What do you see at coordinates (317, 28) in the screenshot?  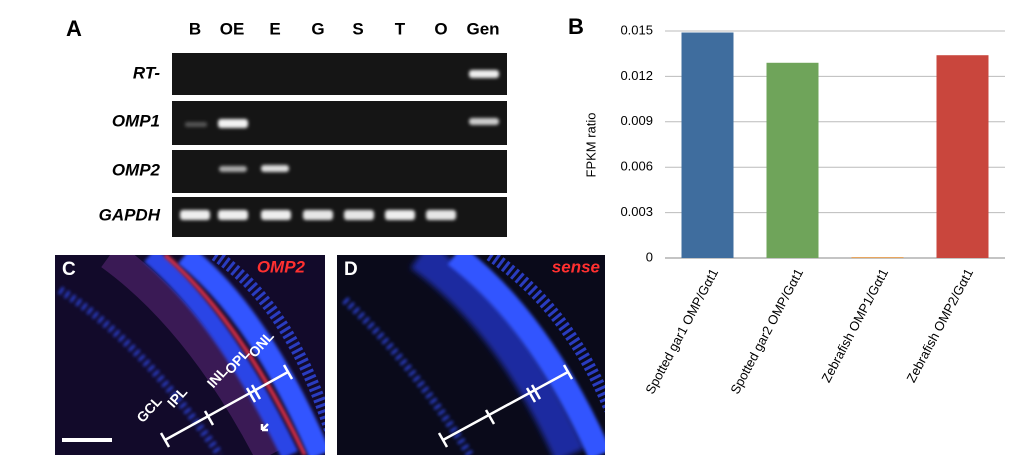 I see `lane-label: G` at bounding box center [317, 28].